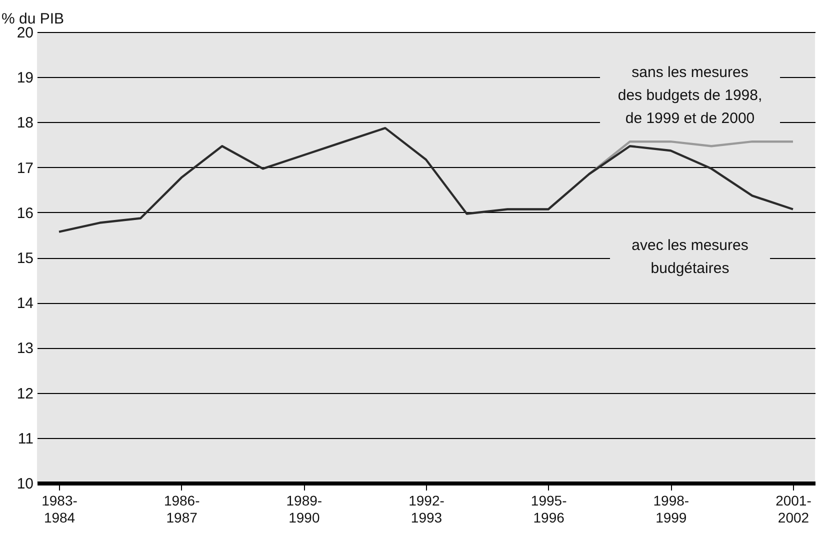  I want to click on x-tick-label: 1986- 1987, so click(182, 509).